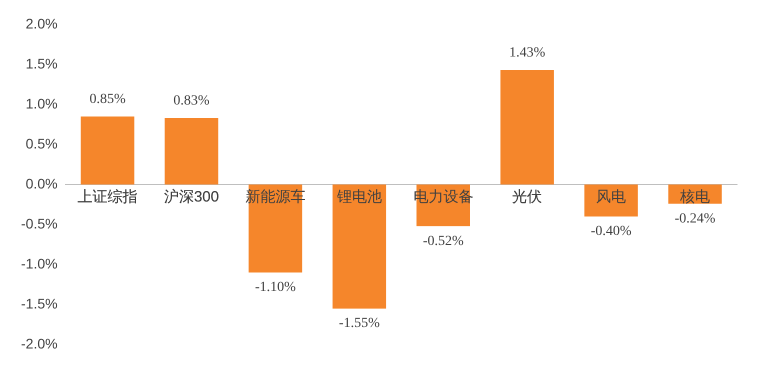 The width and height of the screenshot is (765, 369). I want to click on y-tick-label: -1.0%, so click(39, 263).